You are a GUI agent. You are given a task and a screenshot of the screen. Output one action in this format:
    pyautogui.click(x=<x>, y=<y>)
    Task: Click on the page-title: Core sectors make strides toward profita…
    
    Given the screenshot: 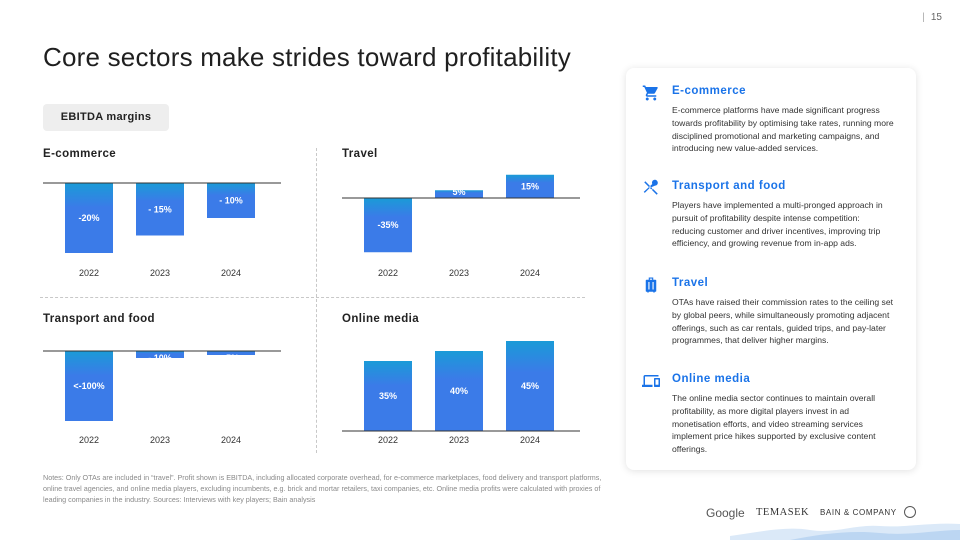 What is the action you would take?
    pyautogui.click(x=307, y=57)
    